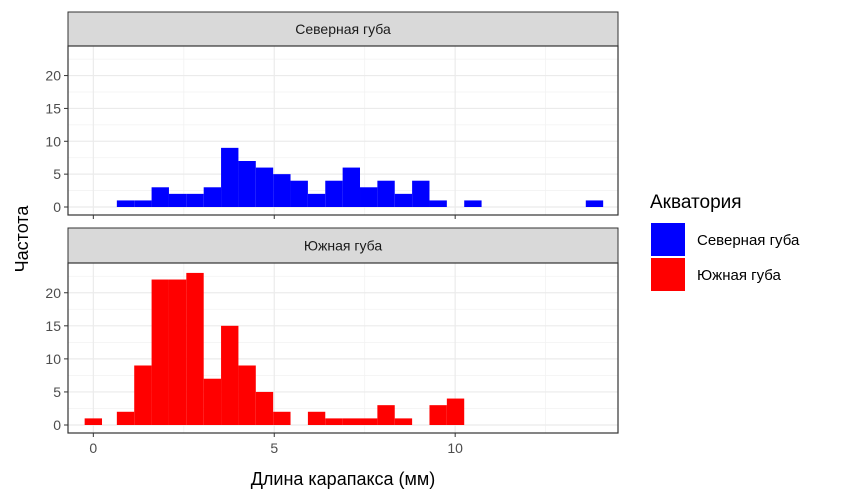 This screenshot has height=499, width=843. I want to click on legend: Акватория Северная губа Южная губа, so click(725, 241).